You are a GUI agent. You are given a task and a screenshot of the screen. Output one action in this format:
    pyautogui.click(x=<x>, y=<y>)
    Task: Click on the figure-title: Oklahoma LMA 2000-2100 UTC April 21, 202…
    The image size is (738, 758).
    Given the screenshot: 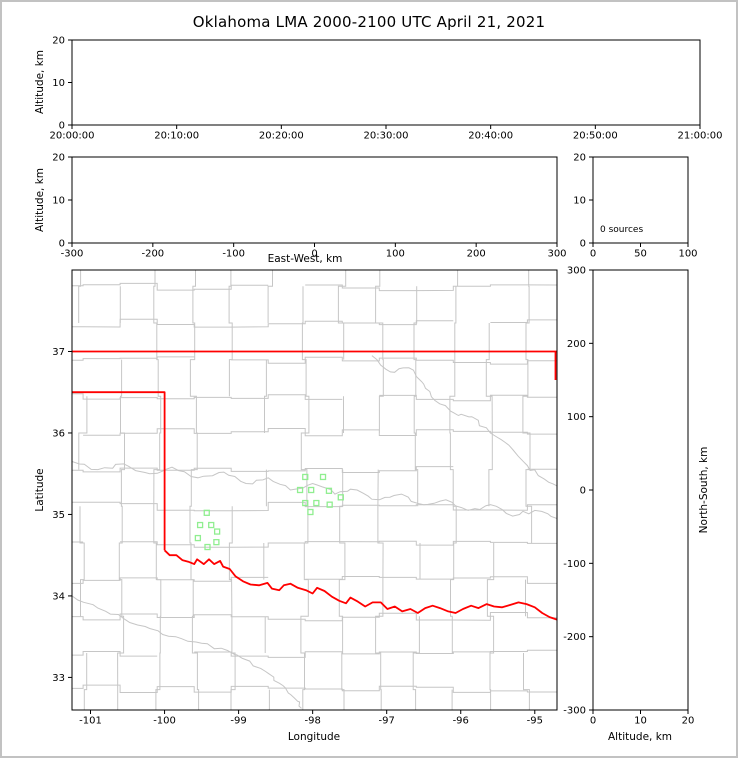 What is the action you would take?
    pyautogui.click(x=369, y=22)
    